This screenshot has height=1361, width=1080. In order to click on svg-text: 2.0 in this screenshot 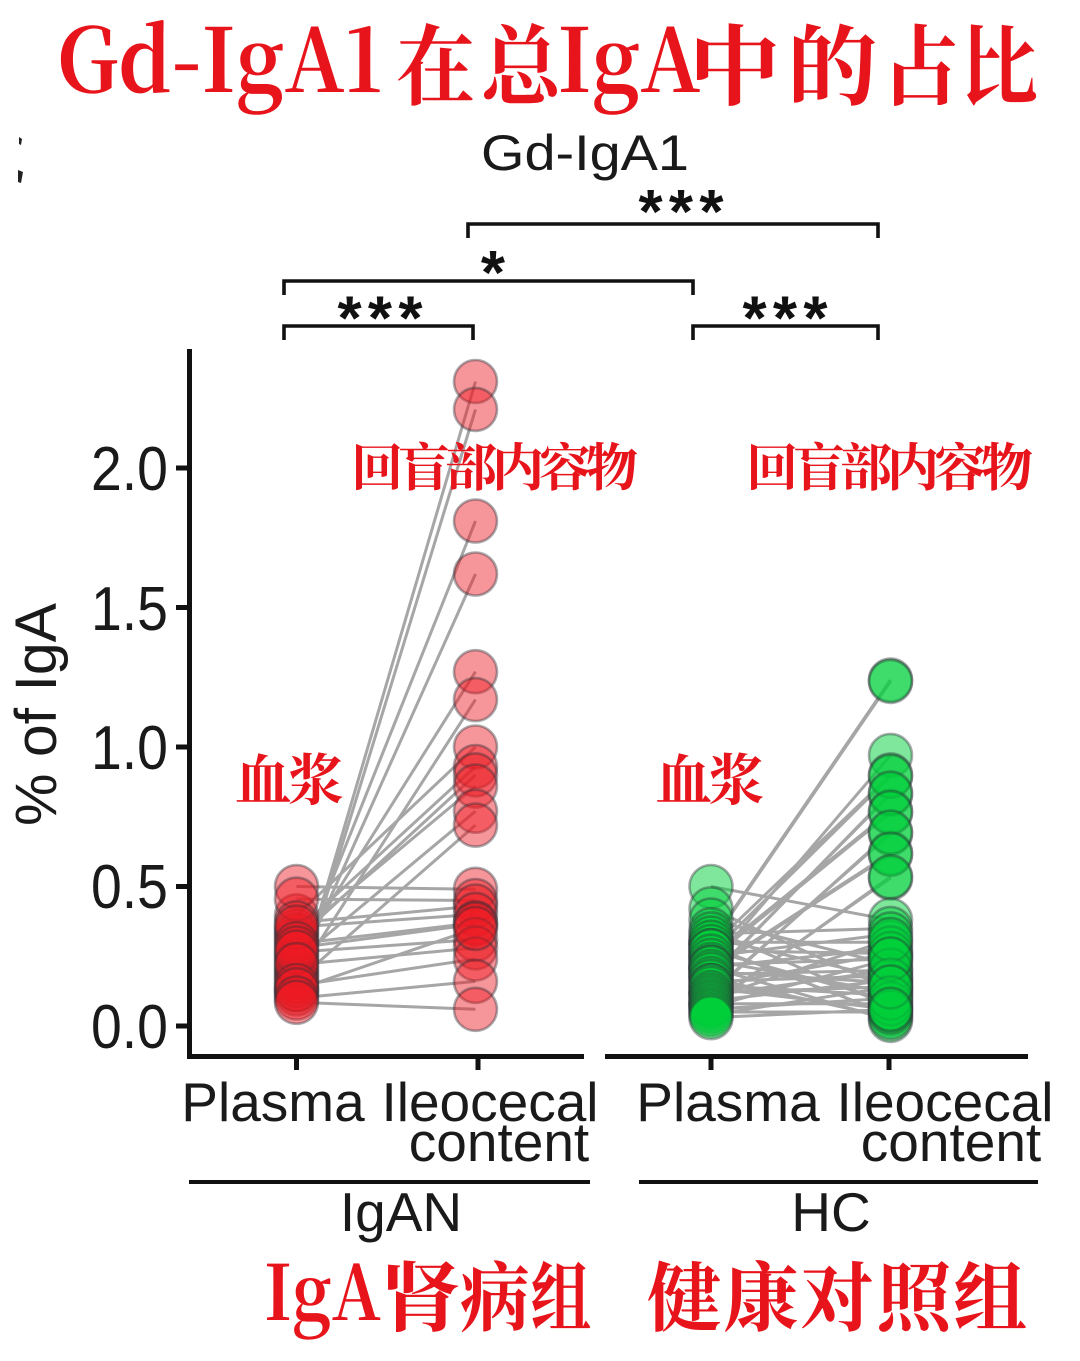, I will do `click(129, 469)`.